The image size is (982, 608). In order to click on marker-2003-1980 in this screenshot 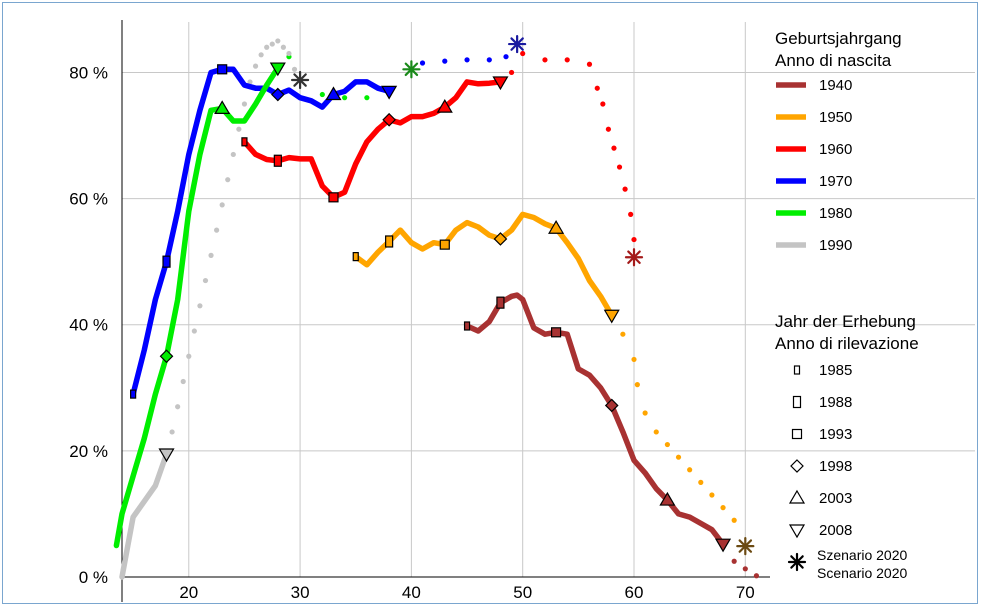, I will do `click(222, 107)`.